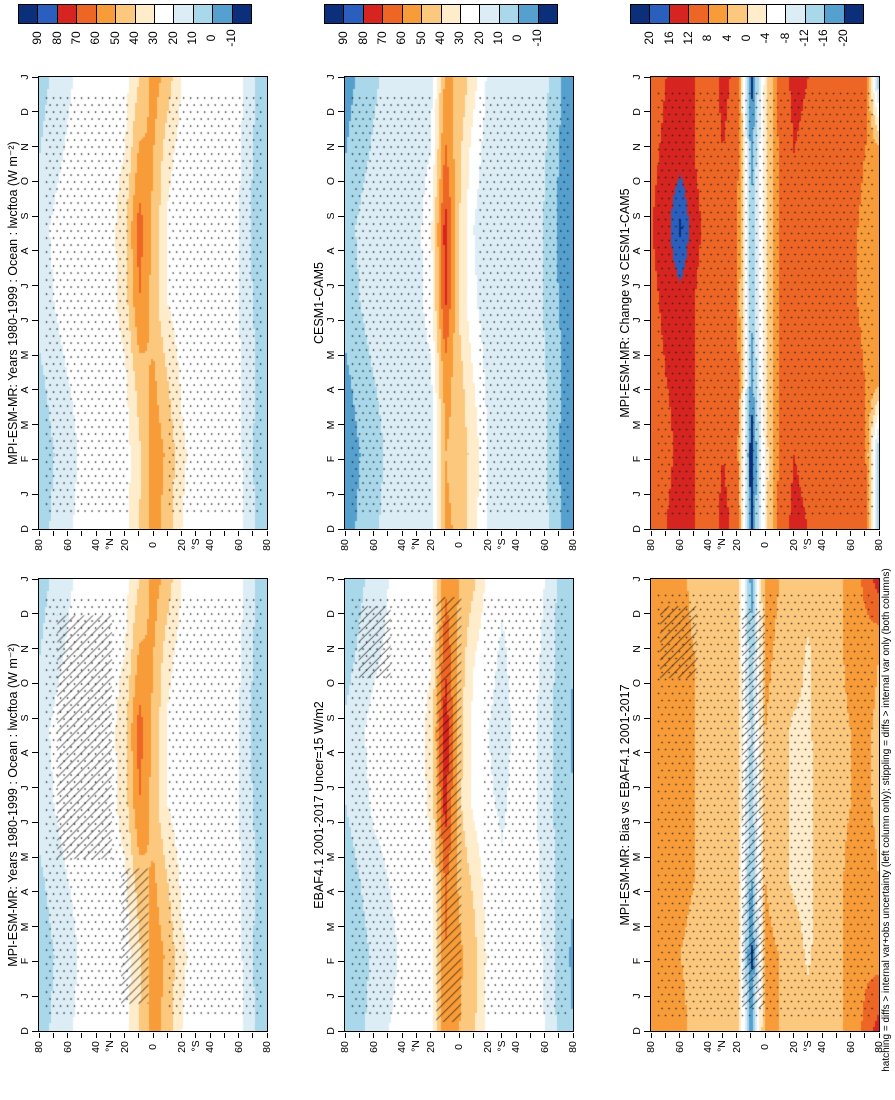 Image resolution: width=895 pixels, height=1100 pixels. Describe the element at coordinates (37, 38) in the screenshot. I see `colorbar-tick-label: 90` at that location.